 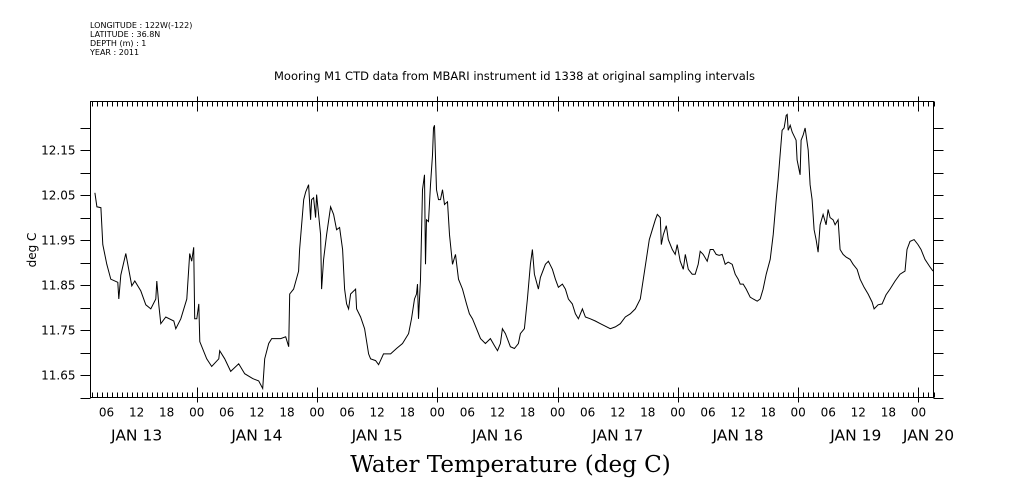 What do you see at coordinates (617, 436) in the screenshot?
I see `x-day-label: JAN 17` at bounding box center [617, 436].